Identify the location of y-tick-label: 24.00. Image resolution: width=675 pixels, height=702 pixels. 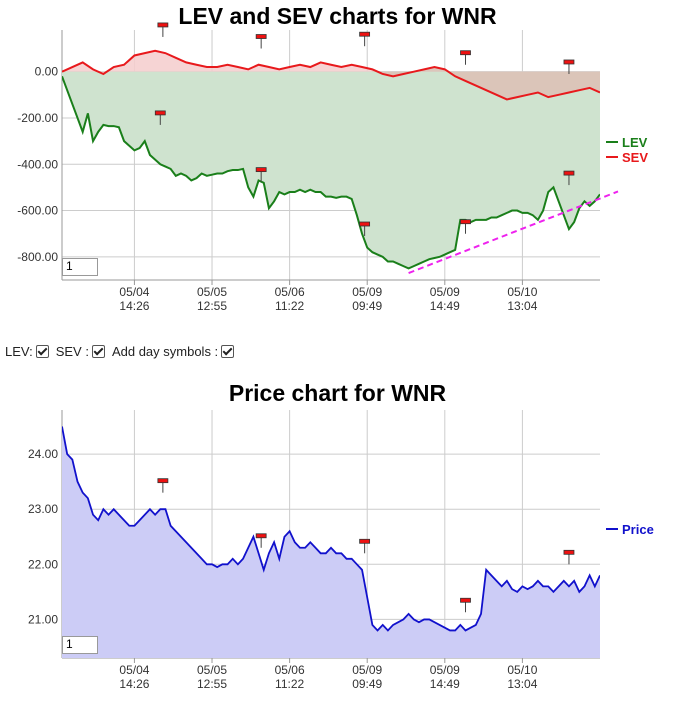
(43, 454).